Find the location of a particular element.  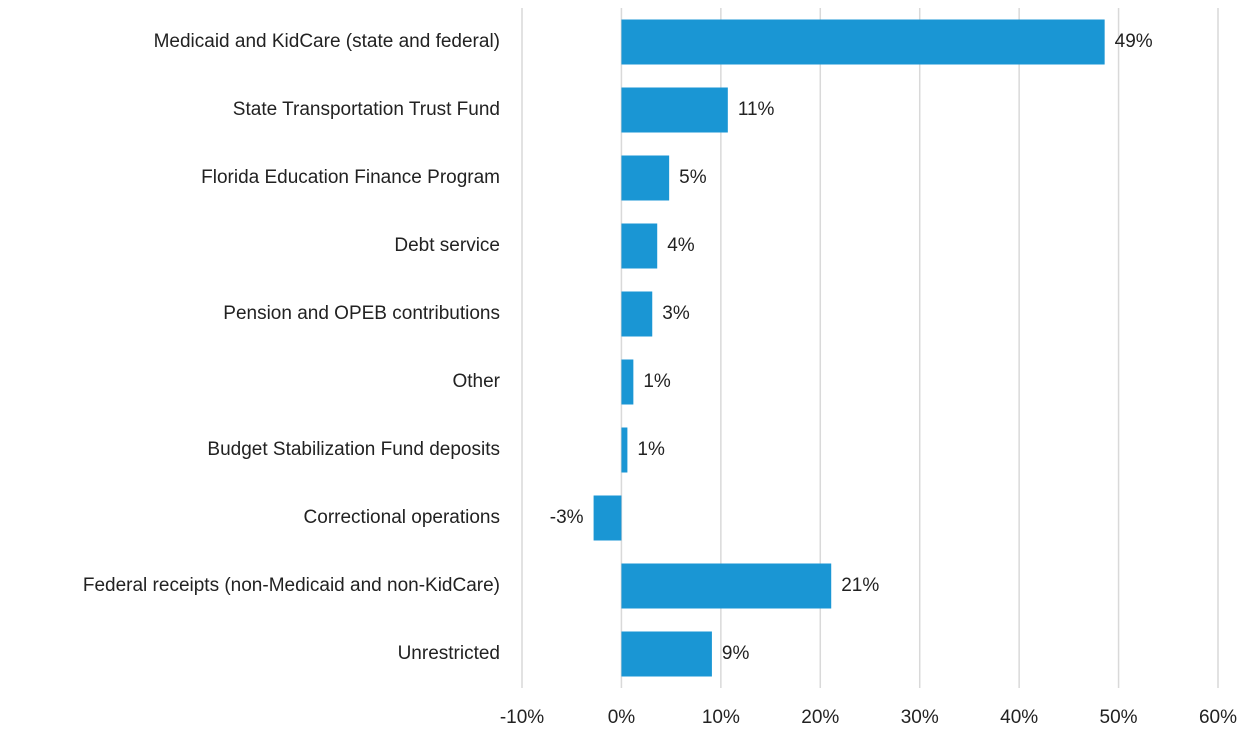

y-tick-label: Correctional operations is located at coordinates (402, 517).